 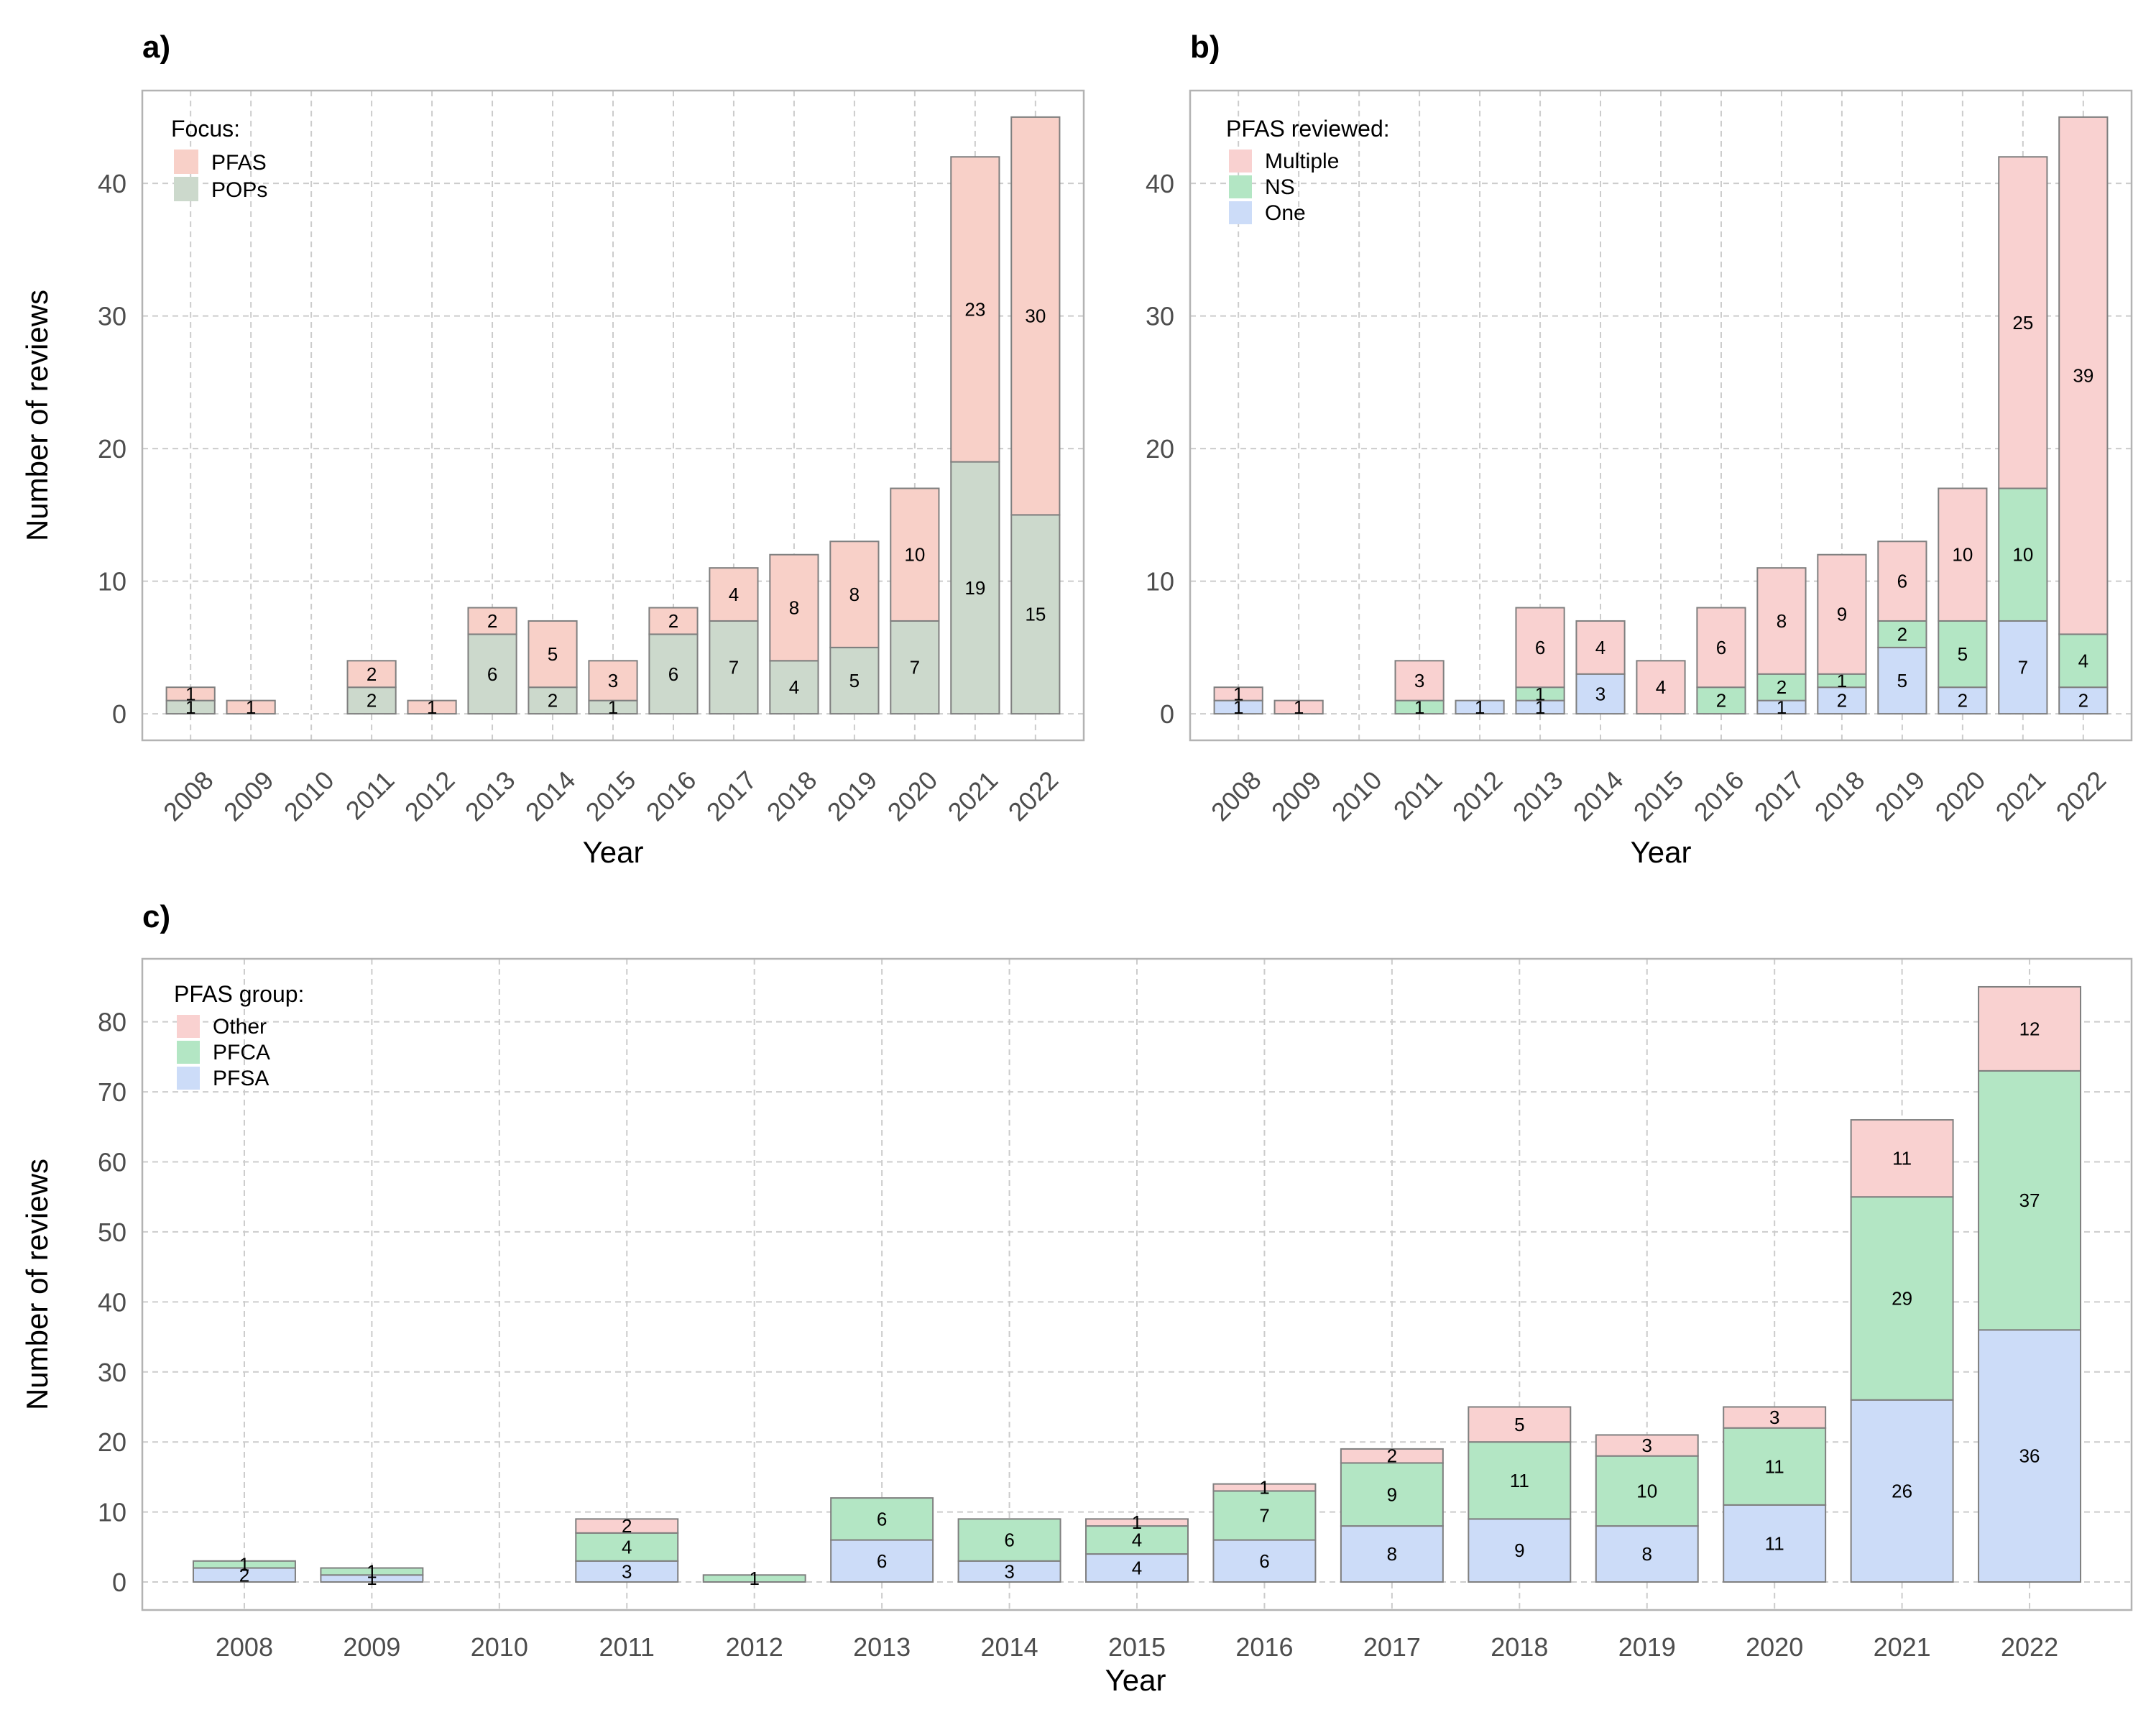 What do you see at coordinates (1661, 687) in the screenshot?
I see `bar-label-multiple-2015: 4` at bounding box center [1661, 687].